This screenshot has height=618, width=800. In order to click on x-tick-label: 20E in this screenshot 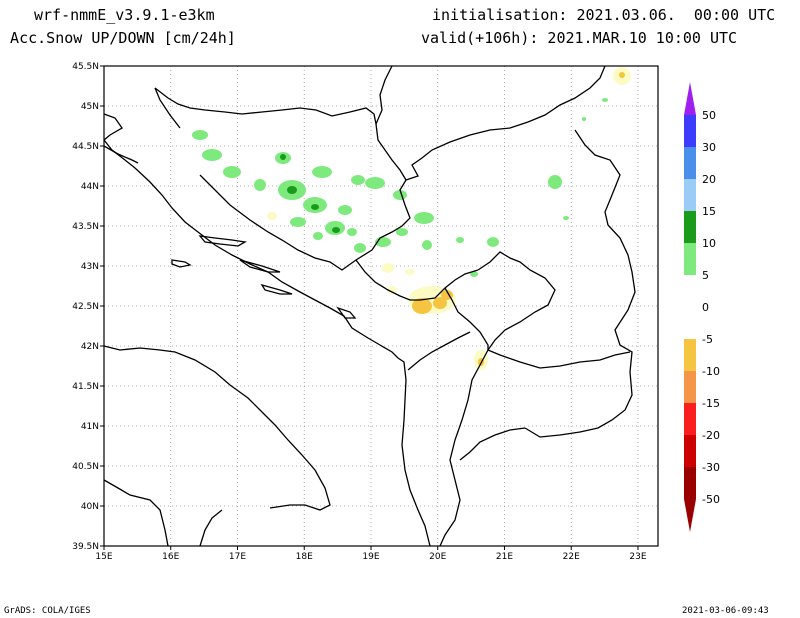, I will do `click(437, 557)`.